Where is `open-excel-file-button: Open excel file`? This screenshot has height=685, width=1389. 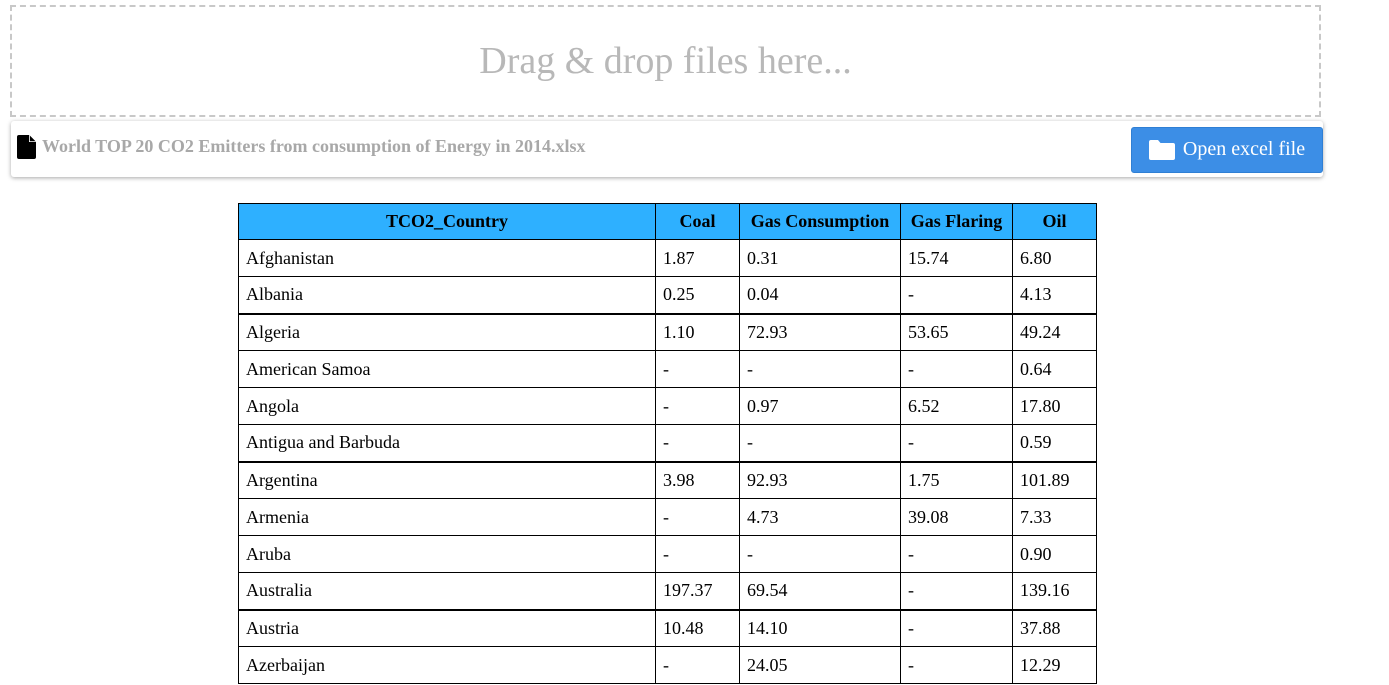 open-excel-file-button: Open excel file is located at coordinates (1227, 150).